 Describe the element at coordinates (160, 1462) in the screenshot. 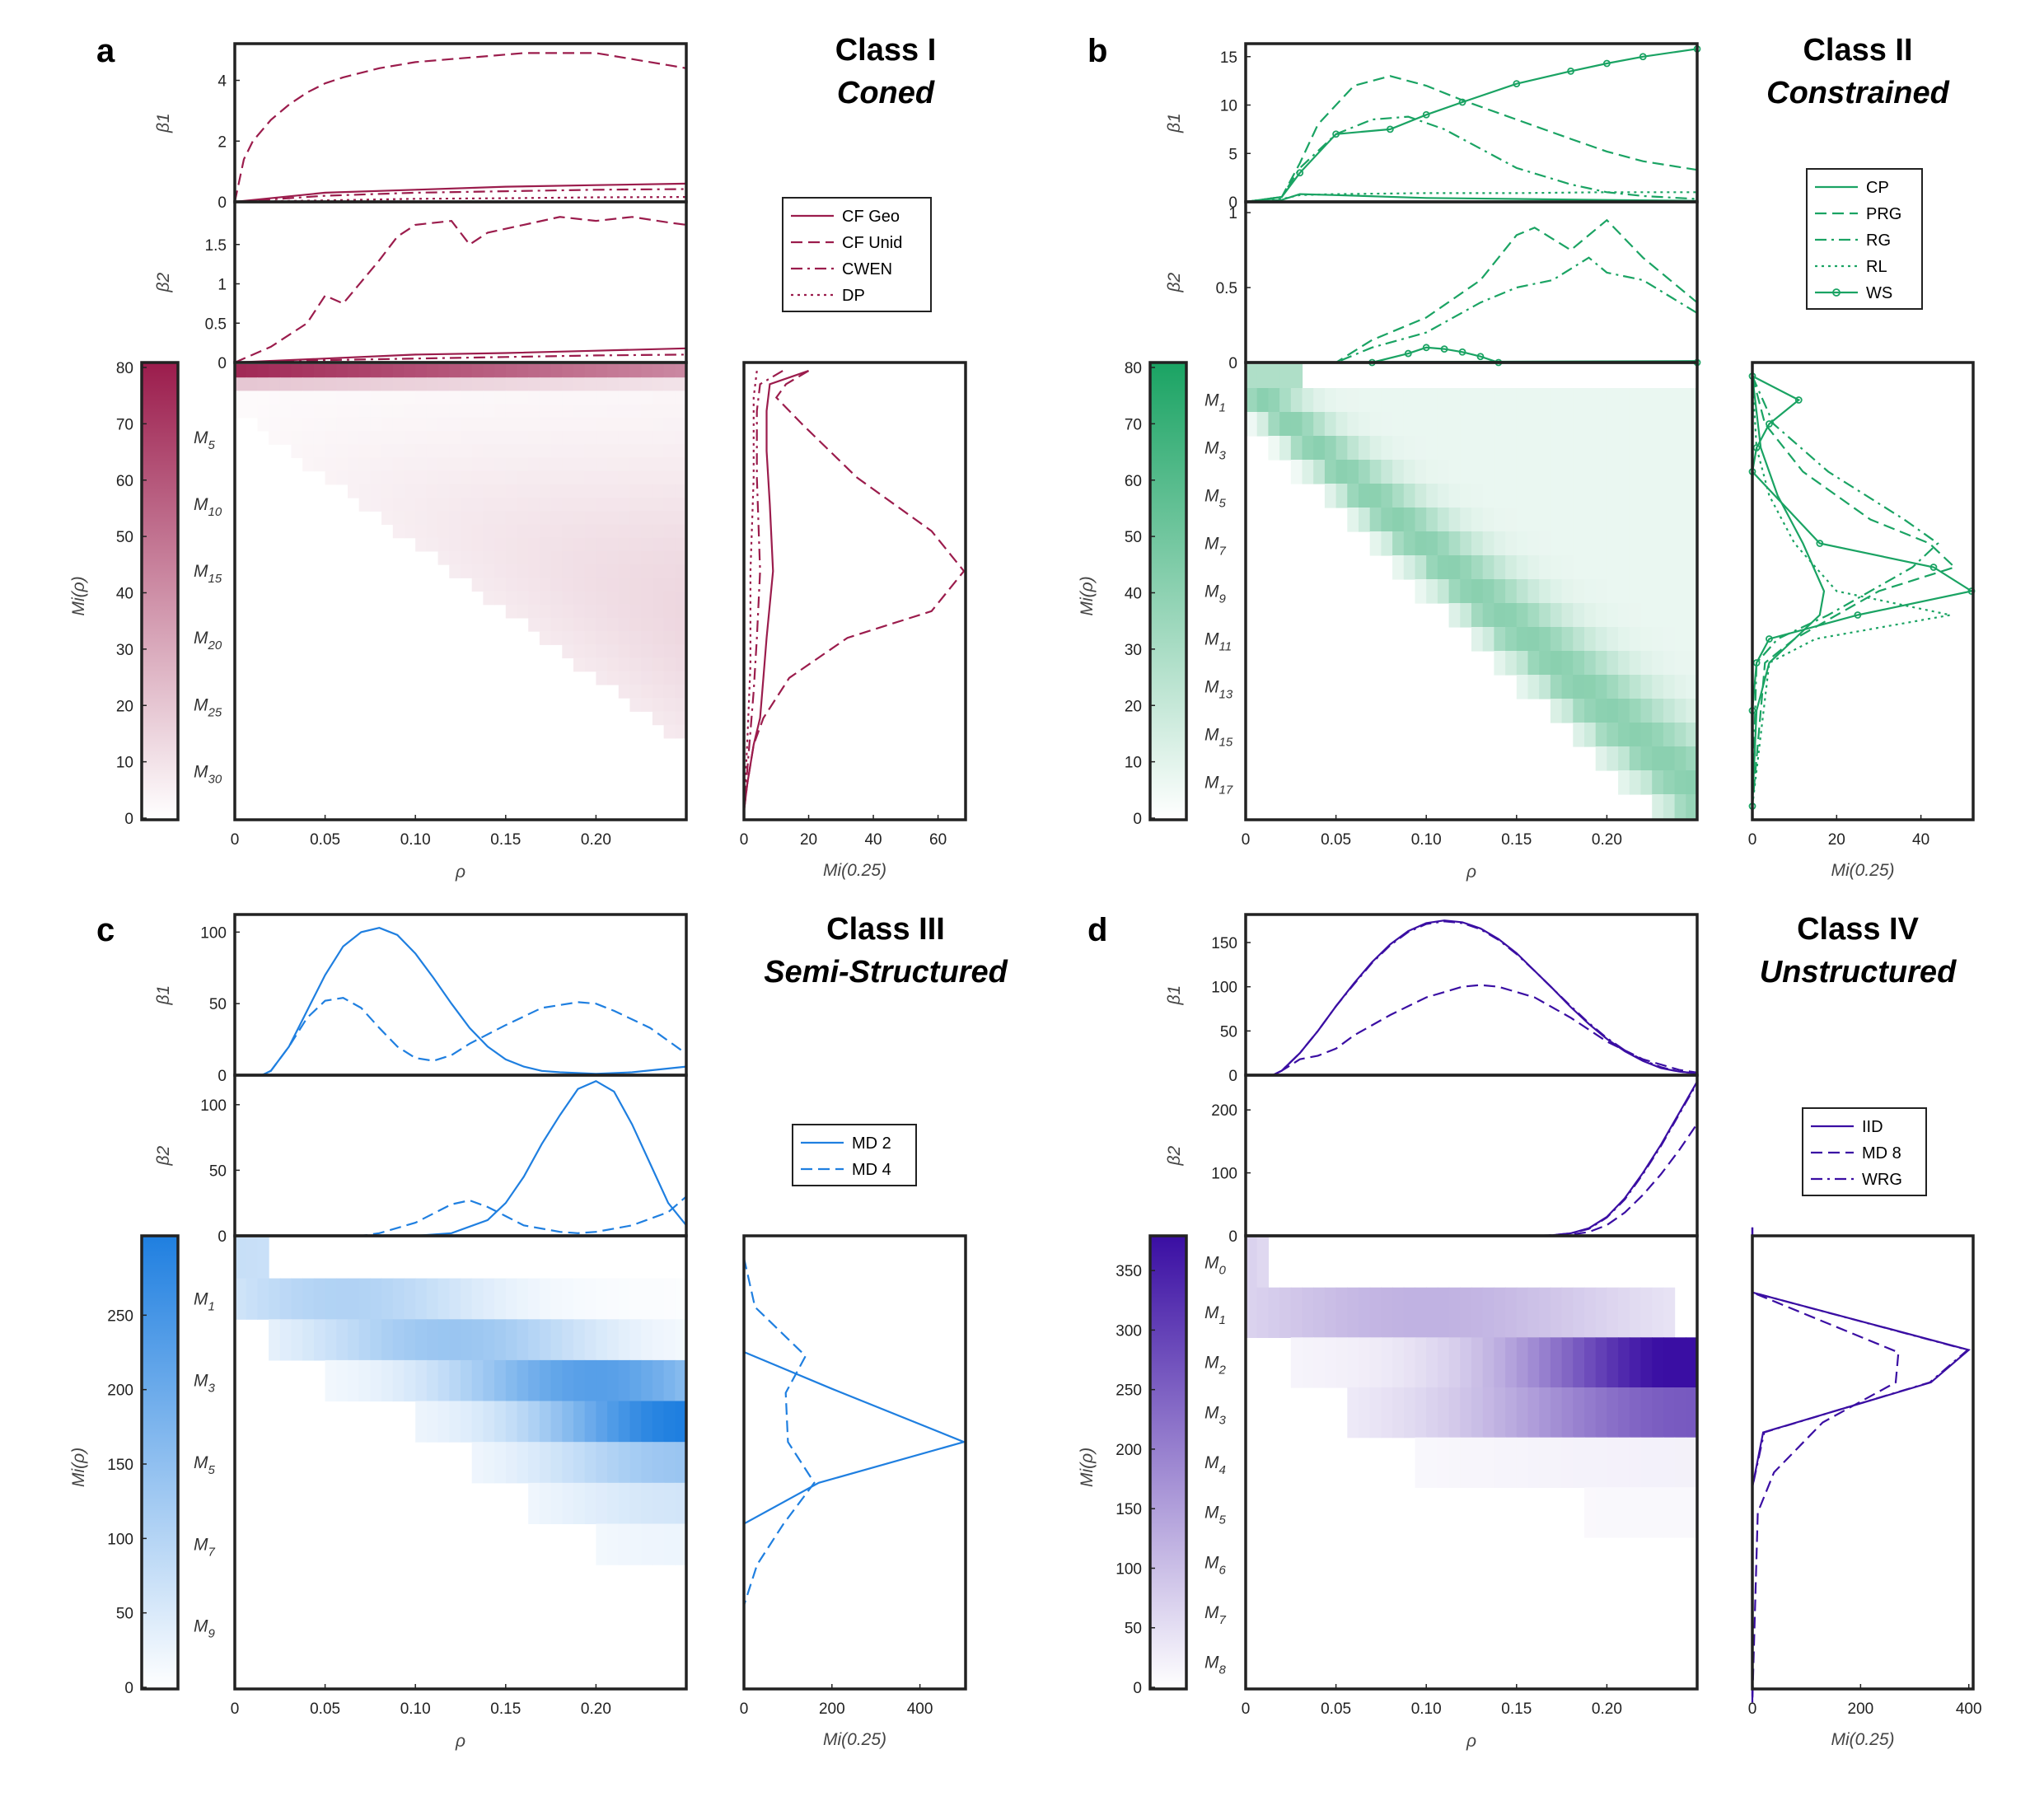

I see `colorbar-fill` at that location.